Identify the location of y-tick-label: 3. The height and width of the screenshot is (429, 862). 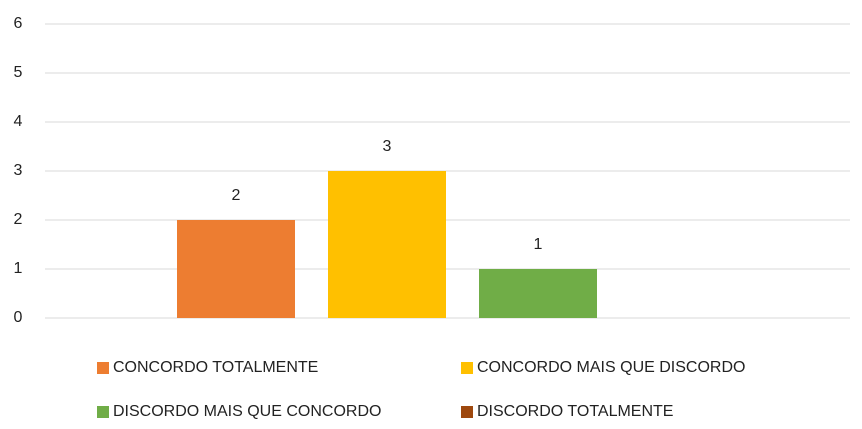
(18, 170).